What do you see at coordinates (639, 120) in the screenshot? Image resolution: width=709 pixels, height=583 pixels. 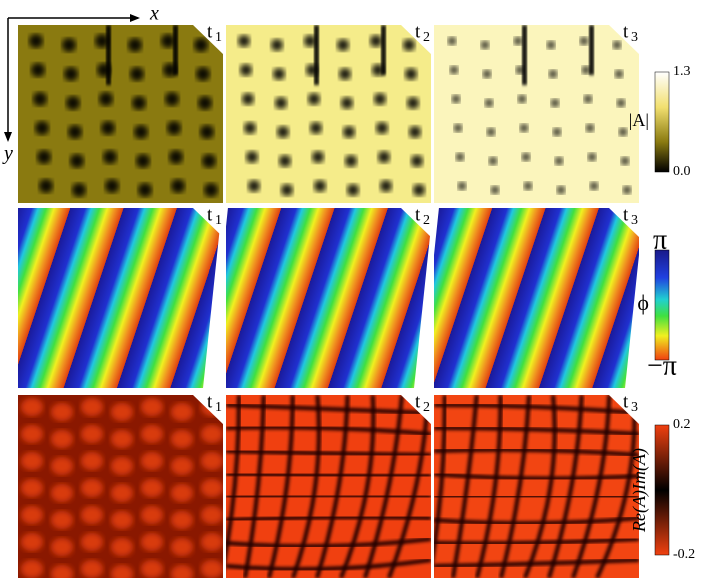 I see `colorbar-label: |A|` at bounding box center [639, 120].